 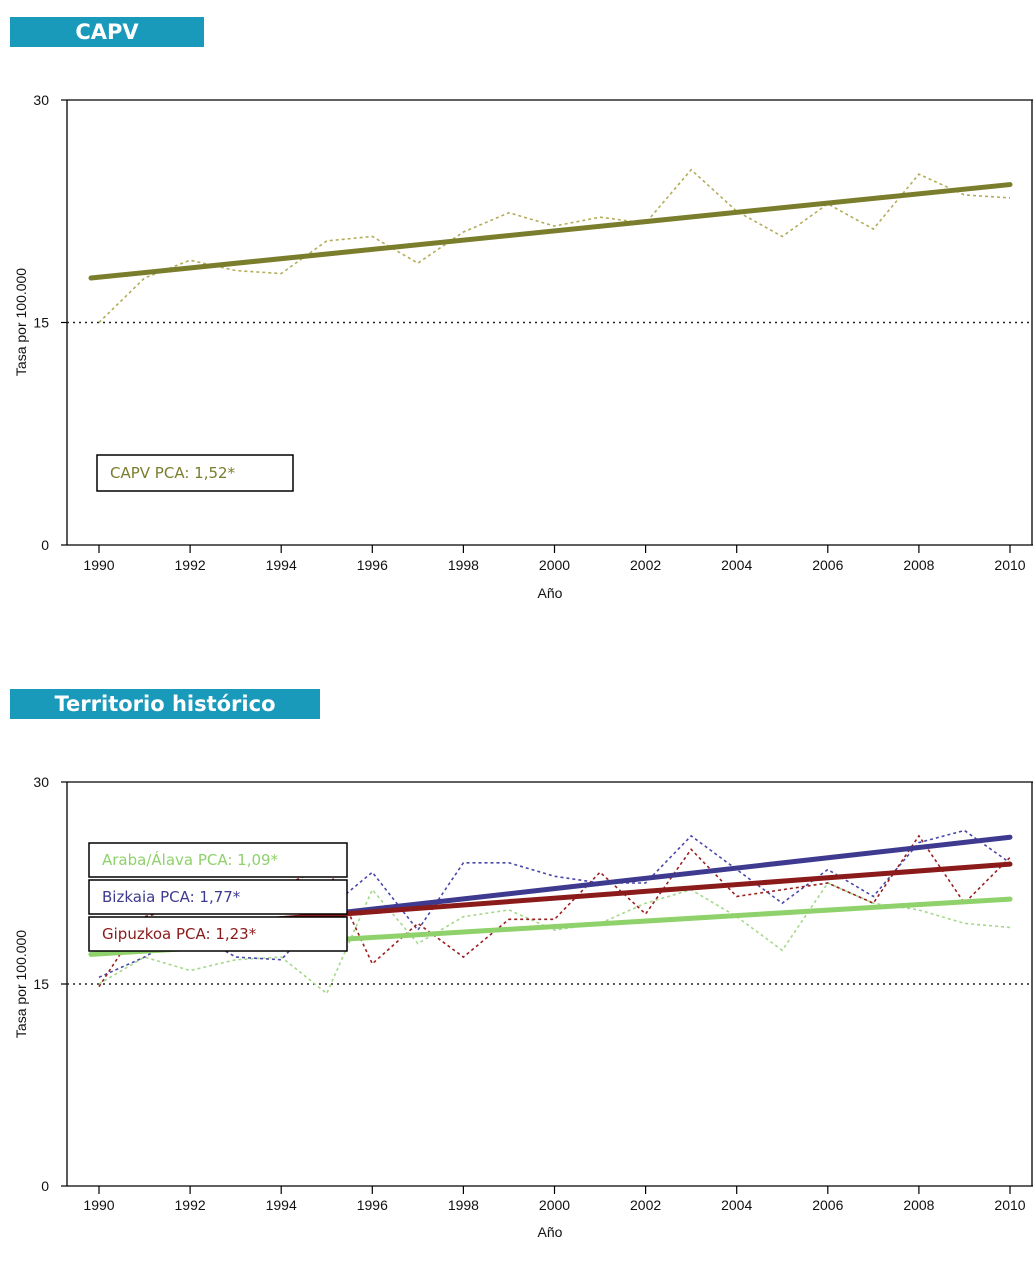 I want to click on trend-line-capv, so click(x=550, y=231).